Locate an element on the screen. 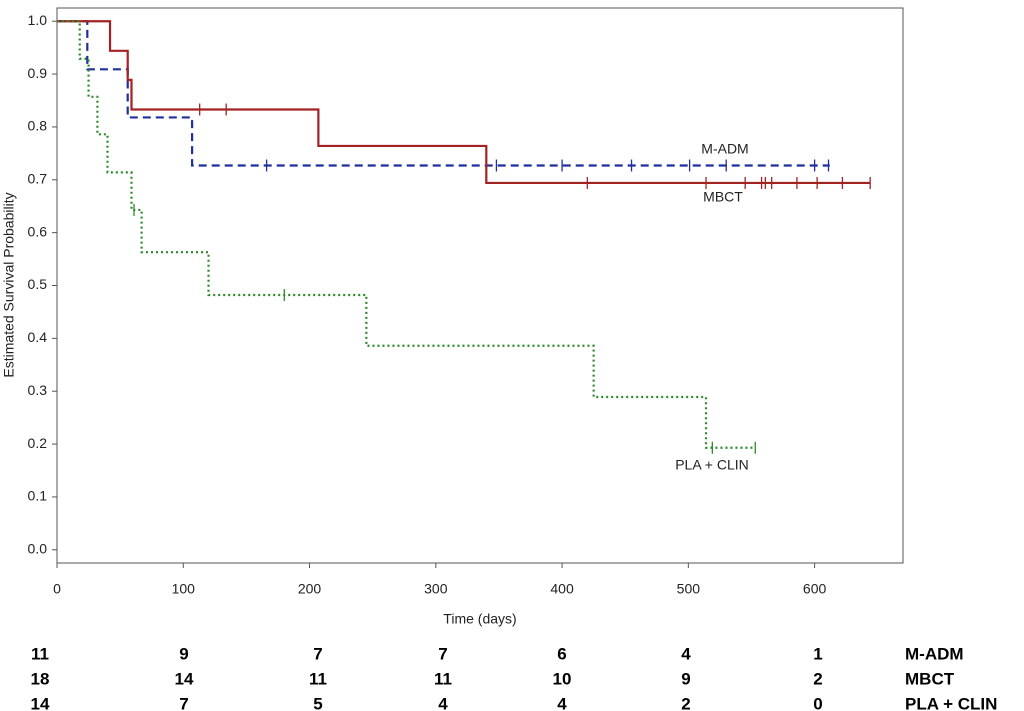 The height and width of the screenshot is (711, 1024). y-tick-label: 0.8 is located at coordinates (38, 126).